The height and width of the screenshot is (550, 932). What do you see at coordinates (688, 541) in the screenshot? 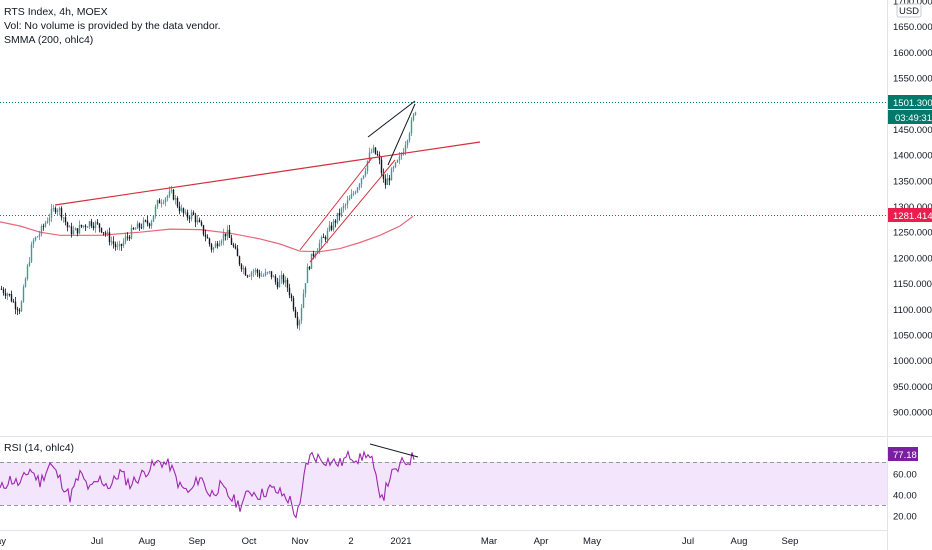
I see `time-label: Jul` at bounding box center [688, 541].